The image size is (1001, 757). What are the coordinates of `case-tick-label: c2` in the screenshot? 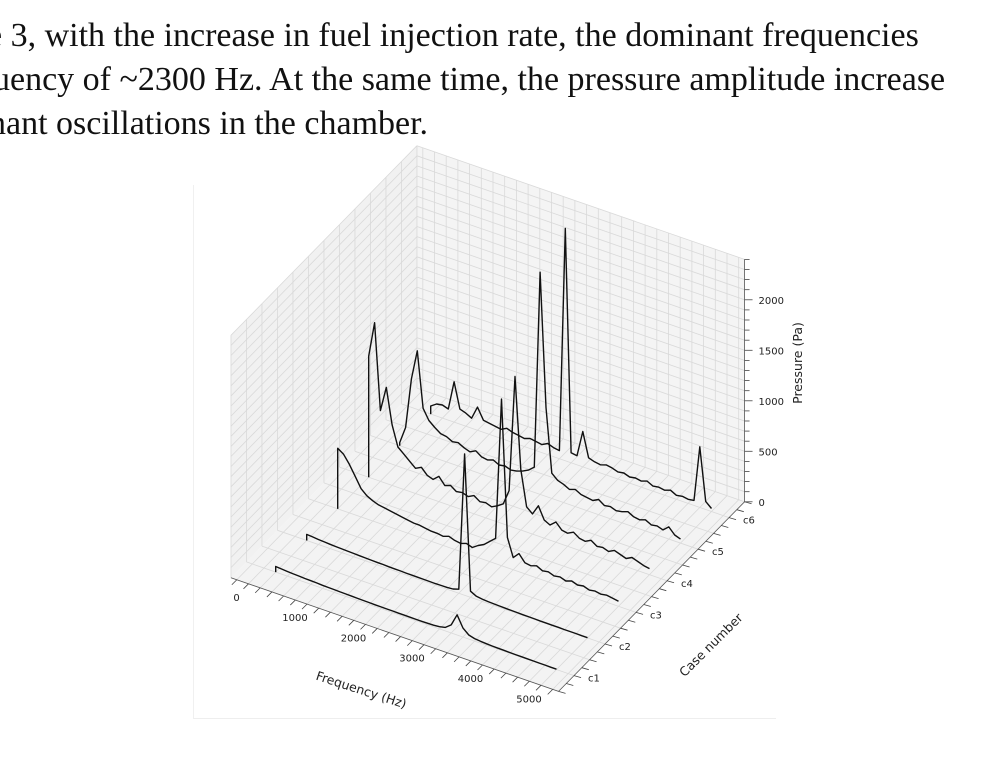 It's located at (625, 647).